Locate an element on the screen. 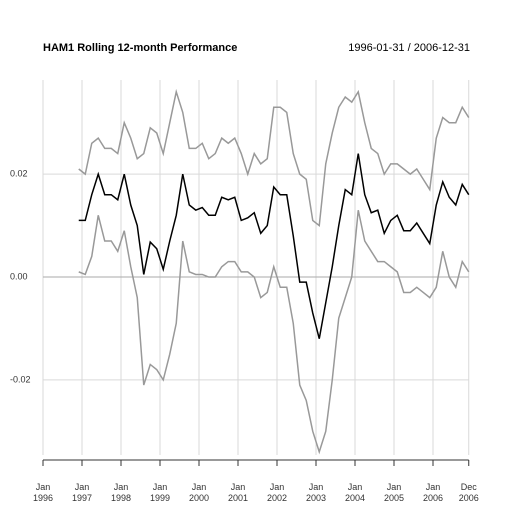 The height and width of the screenshot is (512, 512). chart-title: HAM1 Rolling 12-month Performance is located at coordinates (140, 48).